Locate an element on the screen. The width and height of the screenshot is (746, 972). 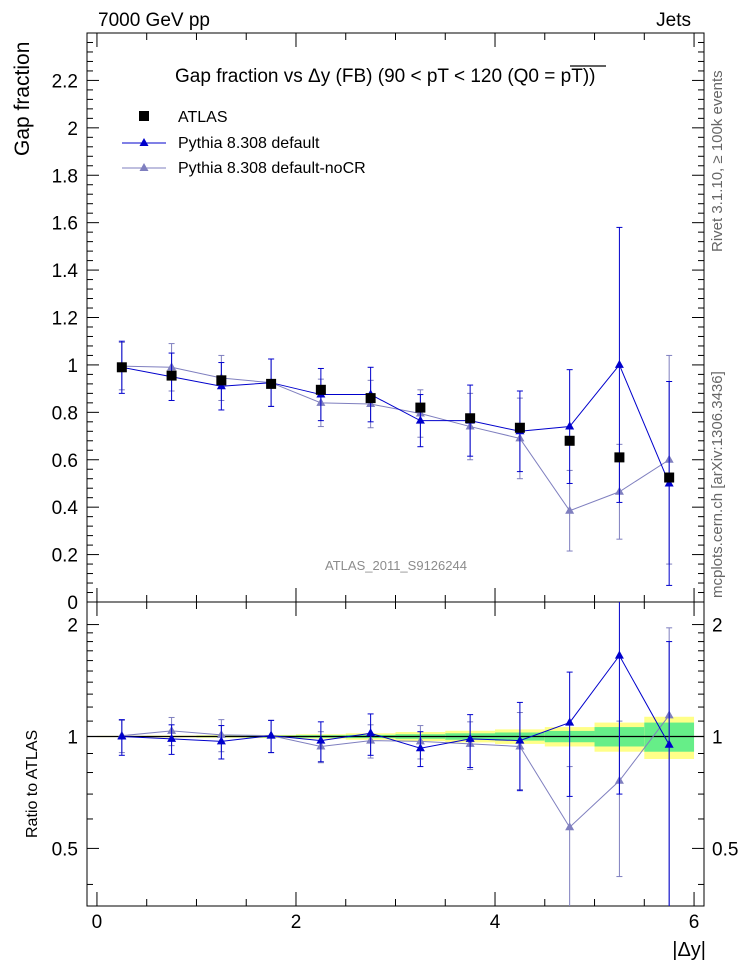
main-y-tick-label: 1.6 is located at coordinates (65, 224).